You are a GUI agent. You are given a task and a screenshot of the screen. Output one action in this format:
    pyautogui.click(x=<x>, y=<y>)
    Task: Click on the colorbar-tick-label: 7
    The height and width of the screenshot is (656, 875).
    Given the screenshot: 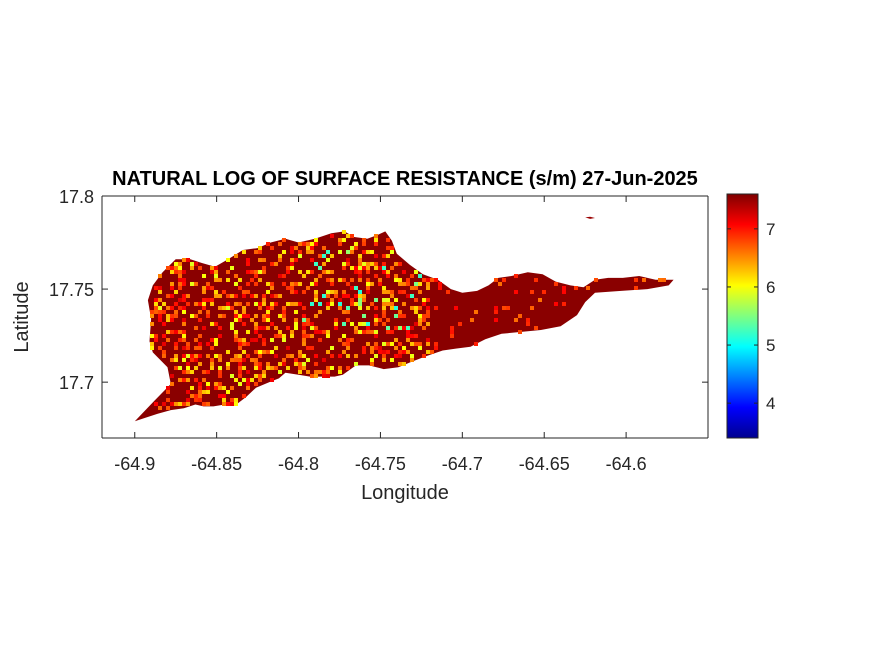 What is the action you would take?
    pyautogui.click(x=770, y=229)
    